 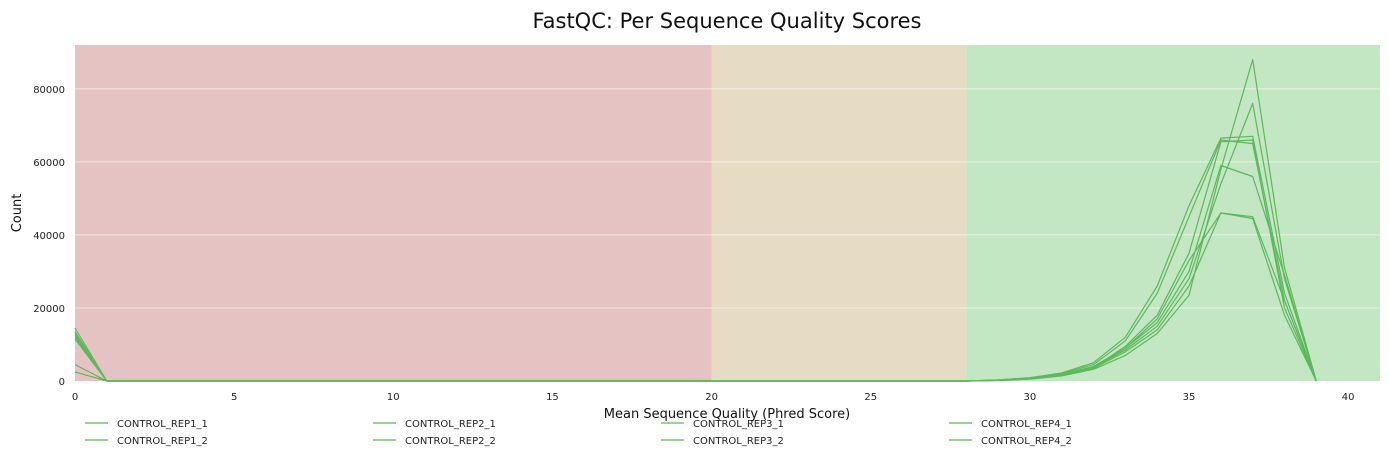 What do you see at coordinates (1026, 441) in the screenshot?
I see `legend-label: CONTROL_REP4_2` at bounding box center [1026, 441].